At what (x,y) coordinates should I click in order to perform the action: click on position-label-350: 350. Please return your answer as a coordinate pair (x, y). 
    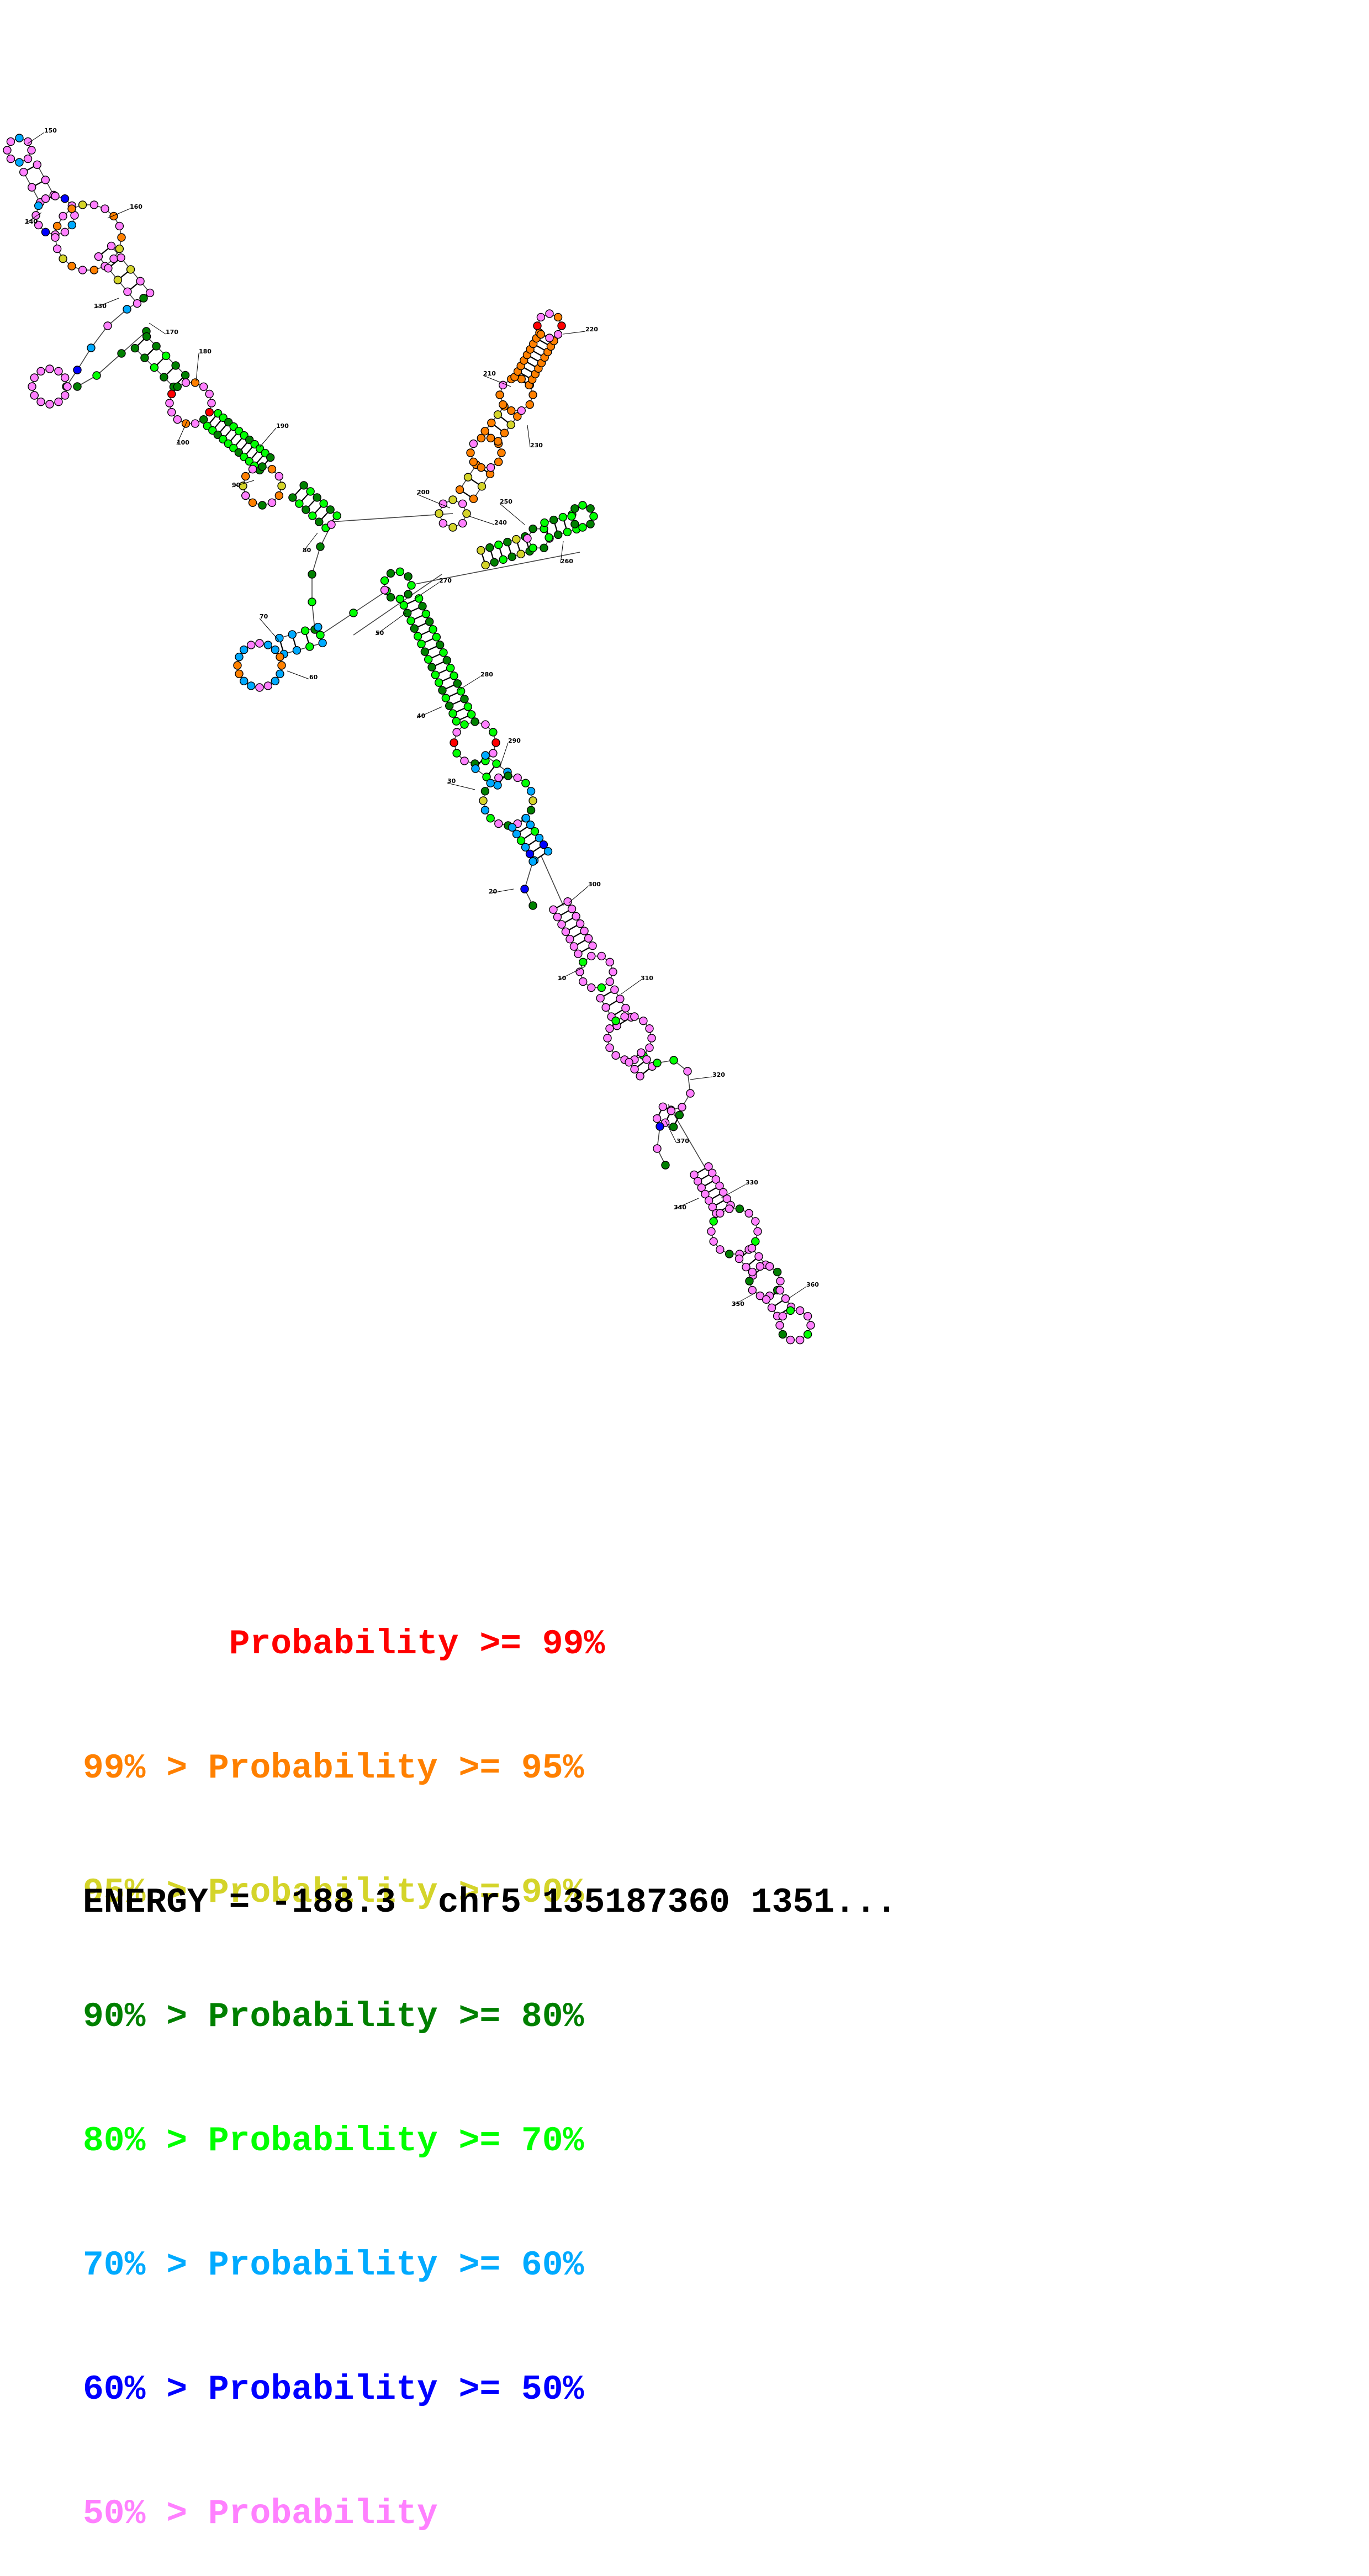
    Looking at the image, I should click on (738, 1304).